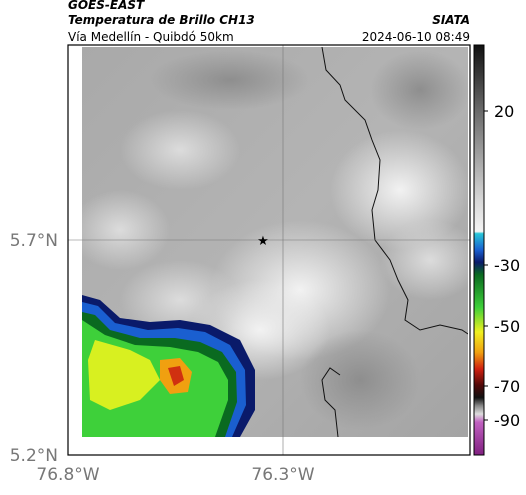 Image resolution: width=526 pixels, height=495 pixels. Describe the element at coordinates (416, 37) in the screenshot. I see `datetime: 2024-06-10 08:49` at that location.